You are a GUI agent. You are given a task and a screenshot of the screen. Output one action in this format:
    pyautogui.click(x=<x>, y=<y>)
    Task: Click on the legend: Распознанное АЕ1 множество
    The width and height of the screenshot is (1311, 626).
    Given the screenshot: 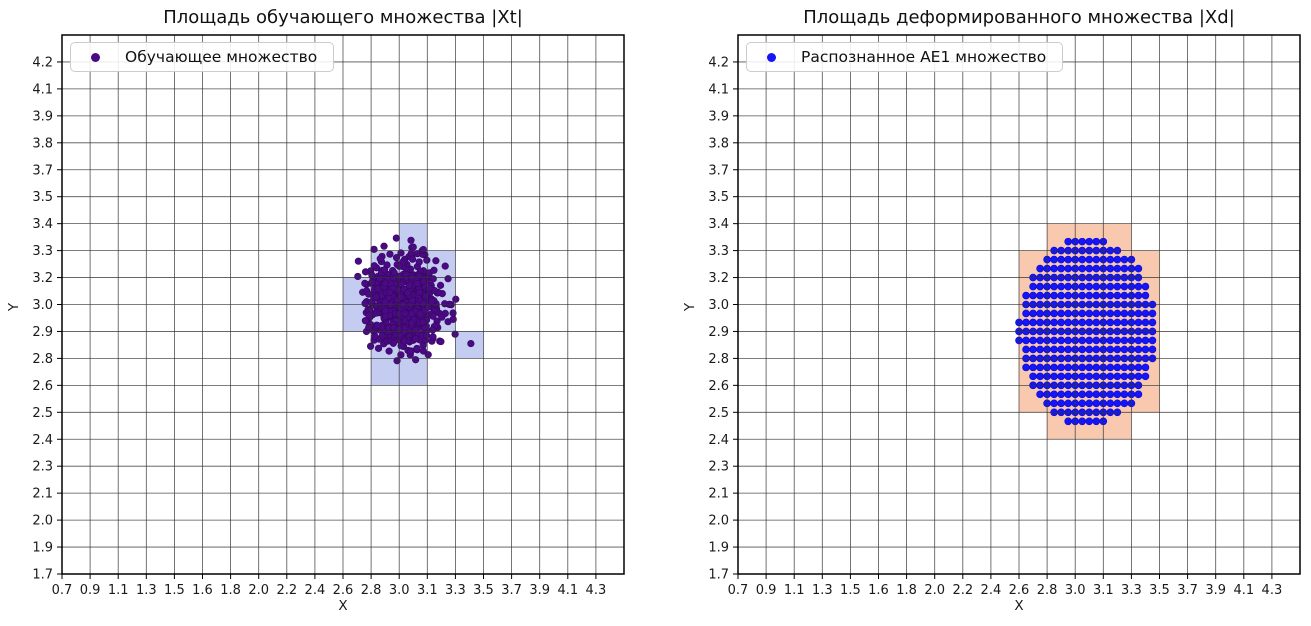 What is the action you would take?
    pyautogui.click(x=905, y=57)
    